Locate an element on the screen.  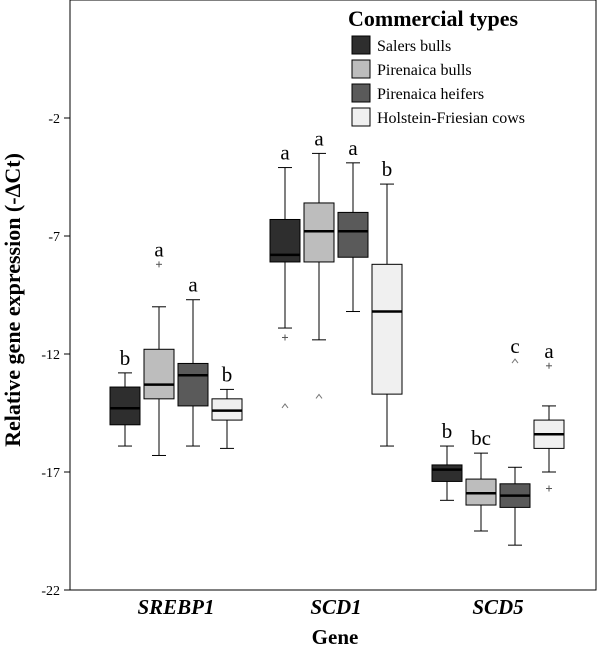
x-axis-ticks: SREBP1 SCD1 SCD5 is located at coordinates (330, 607).